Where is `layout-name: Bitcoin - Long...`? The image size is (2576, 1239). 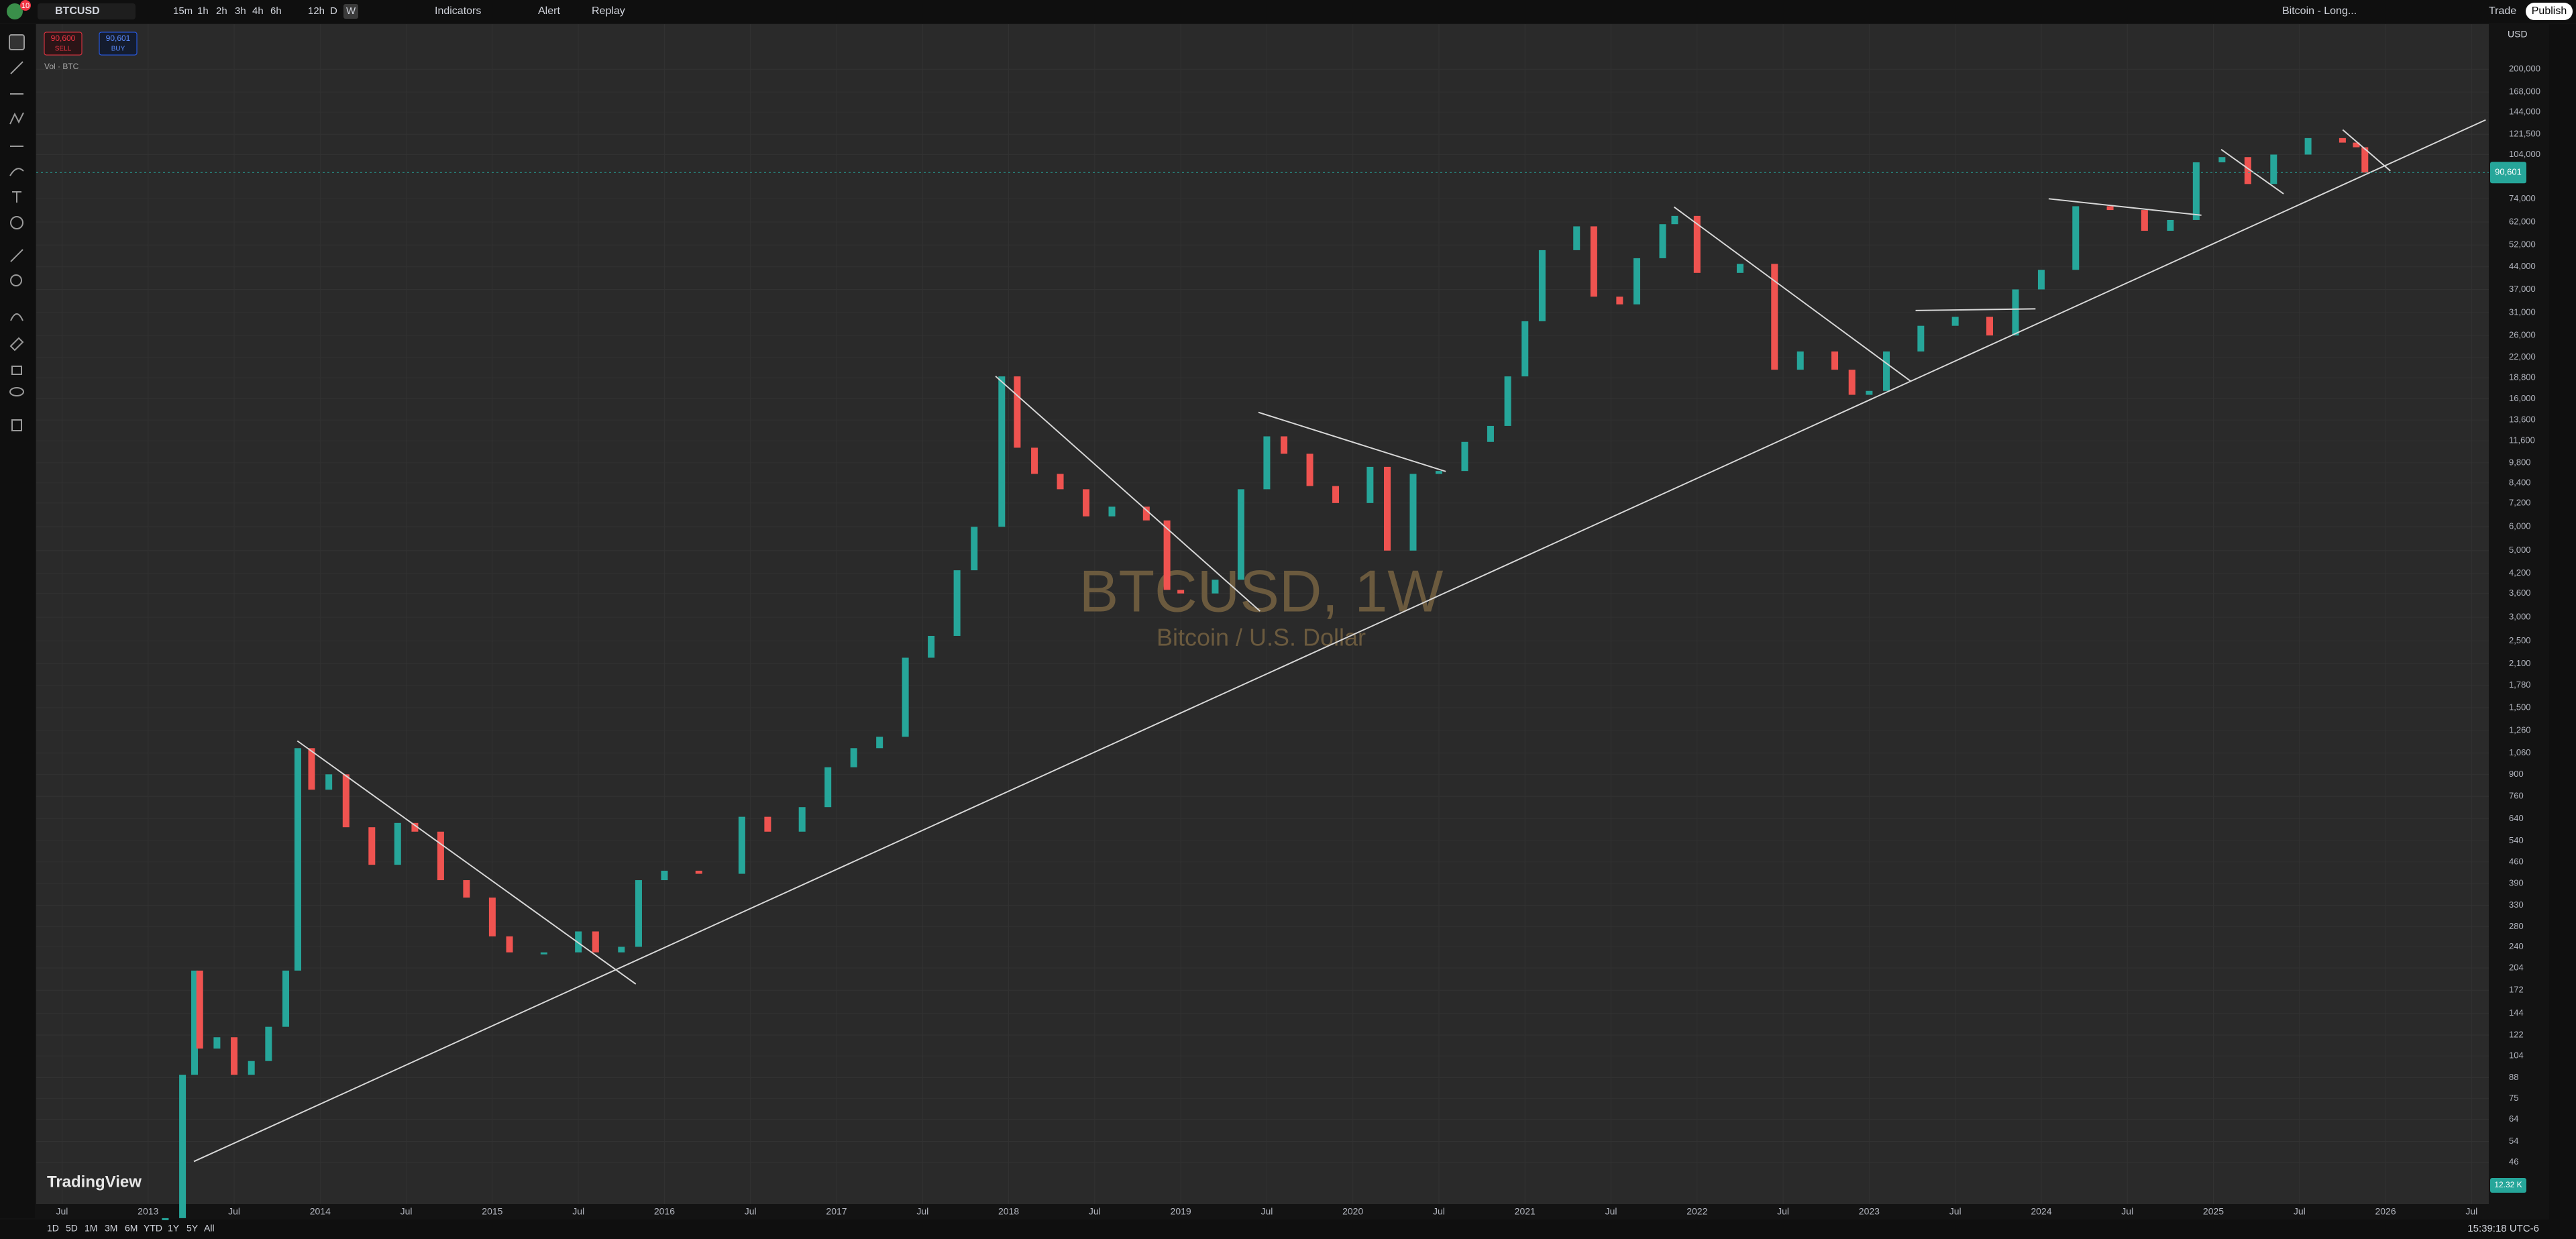
layout-name: Bitcoin - Long... is located at coordinates (2319, 11).